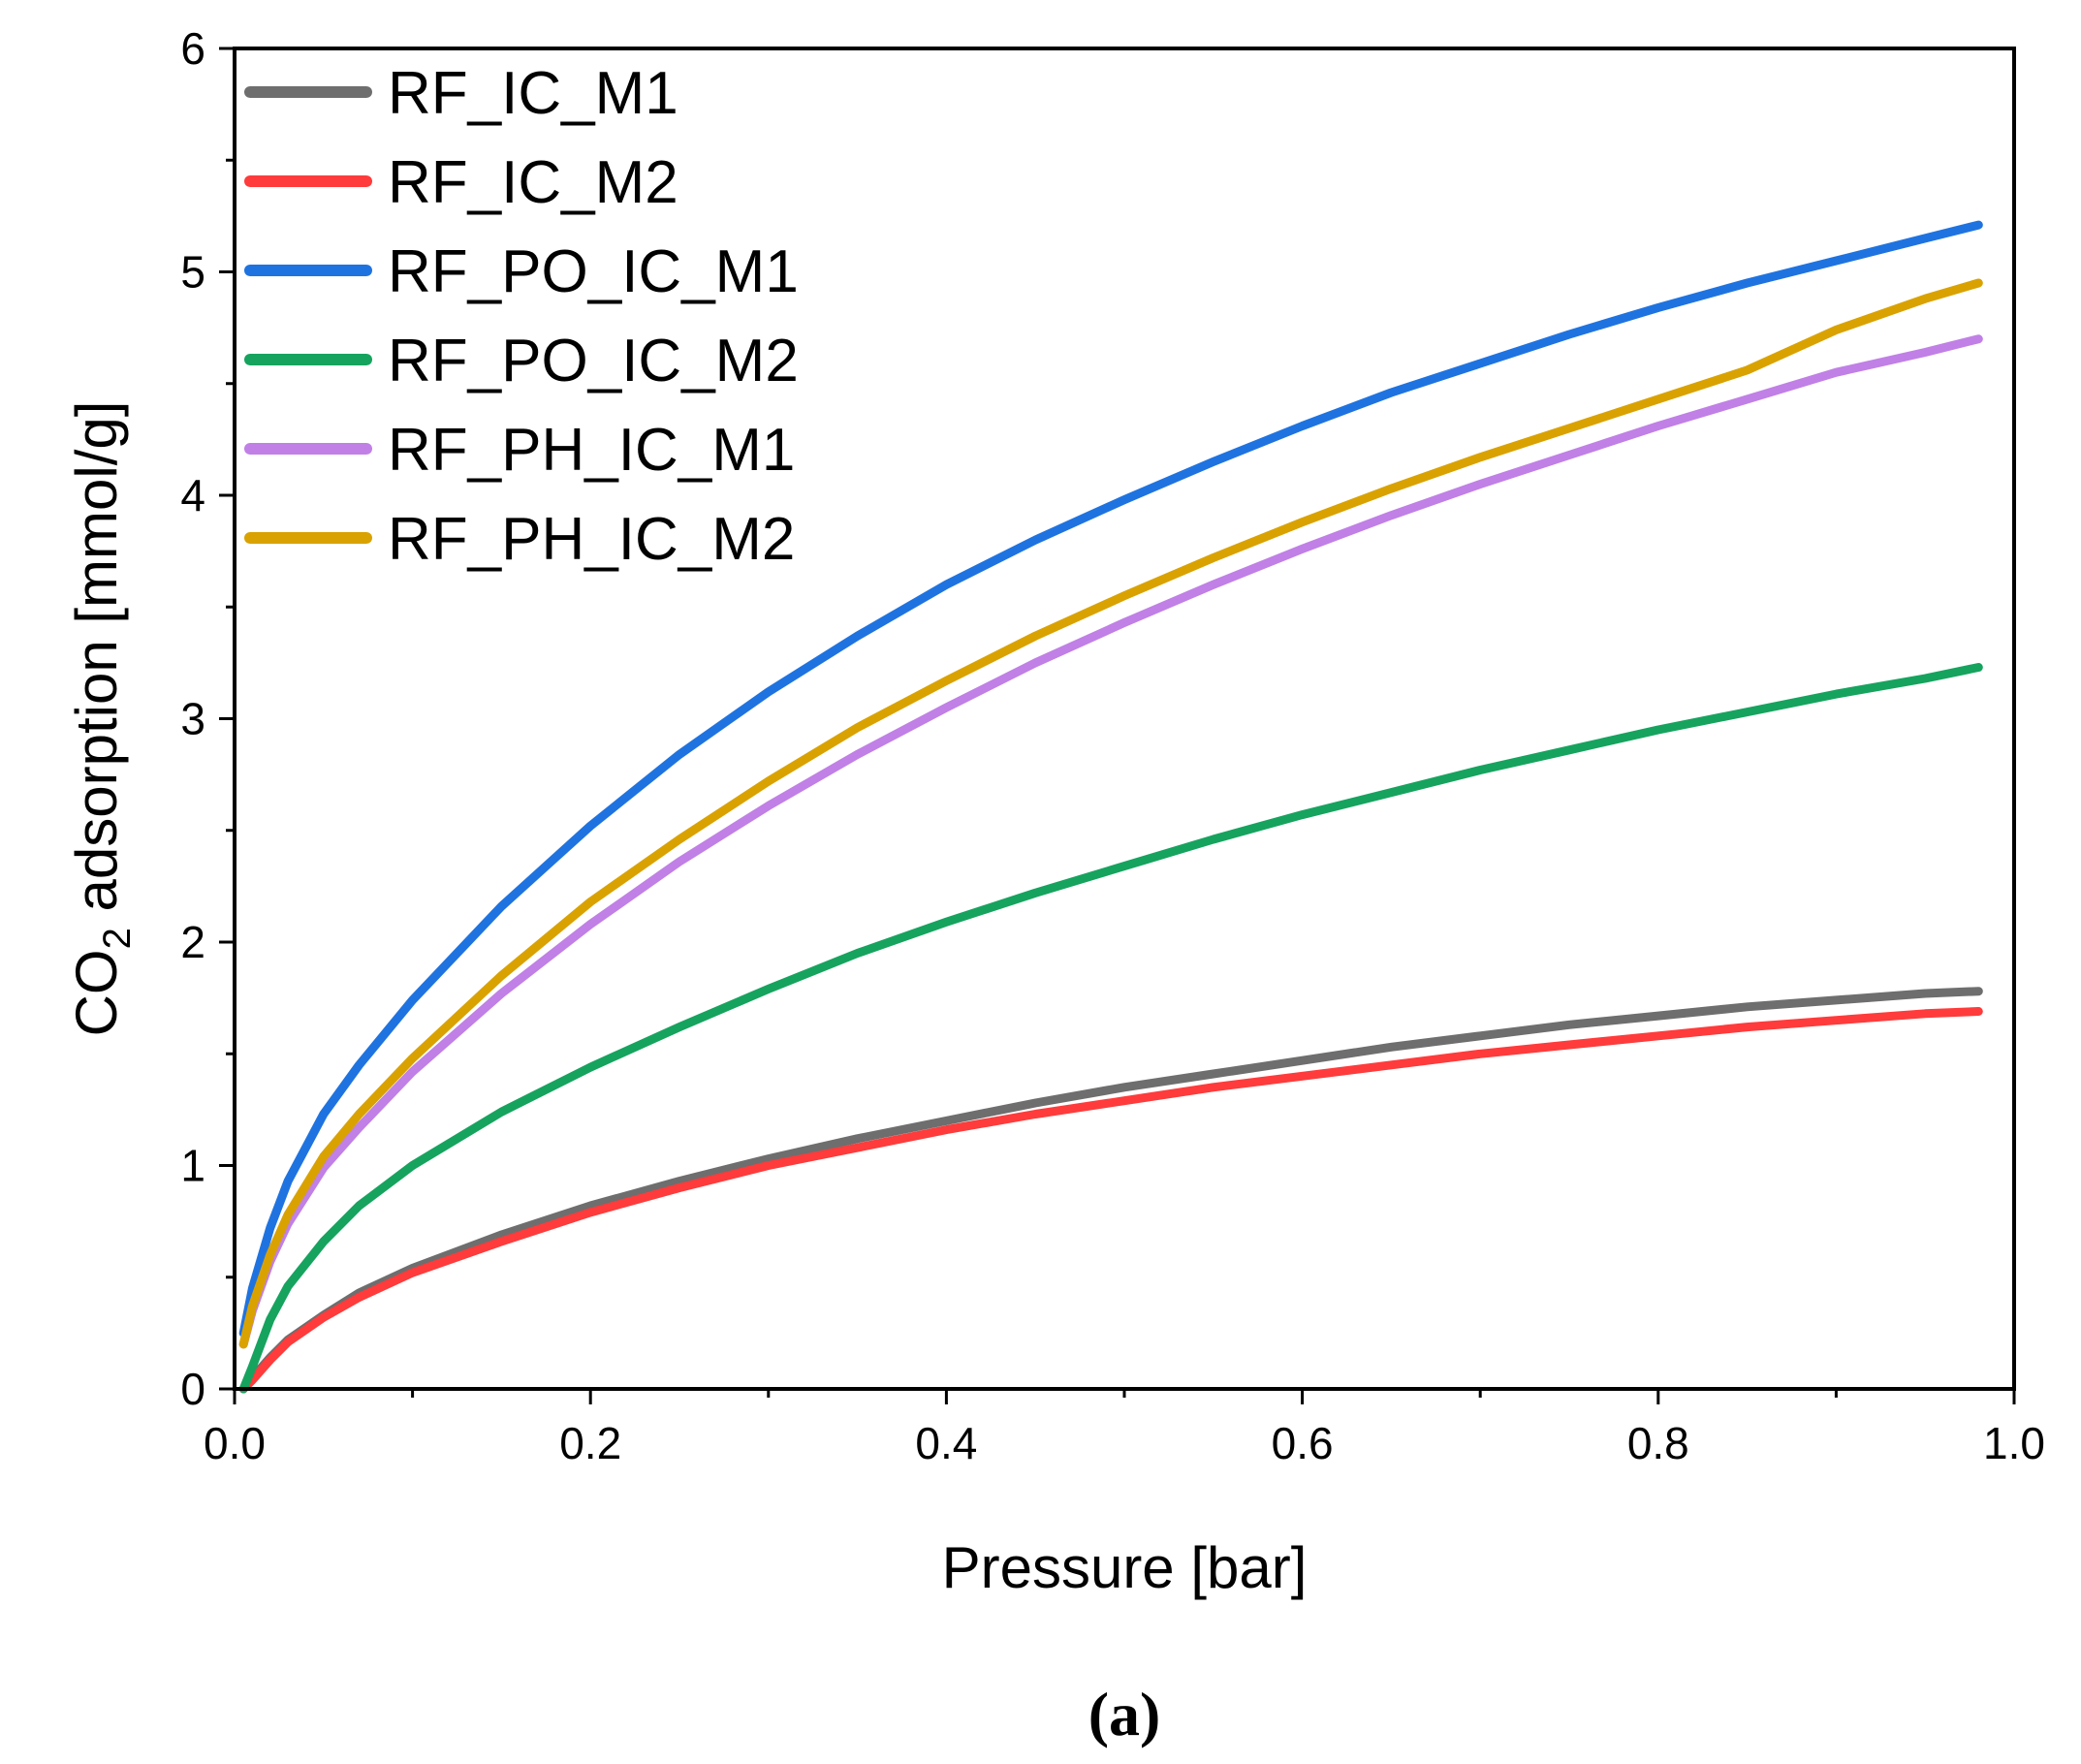  I want to click on x-tick-label: 1.0, so click(2014, 1443).